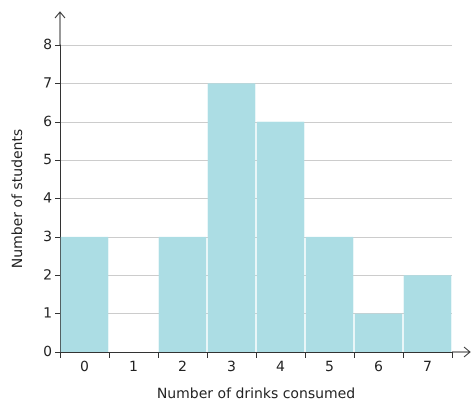  Describe the element at coordinates (133, 367) in the screenshot. I see `x-tick-label: 1` at that location.